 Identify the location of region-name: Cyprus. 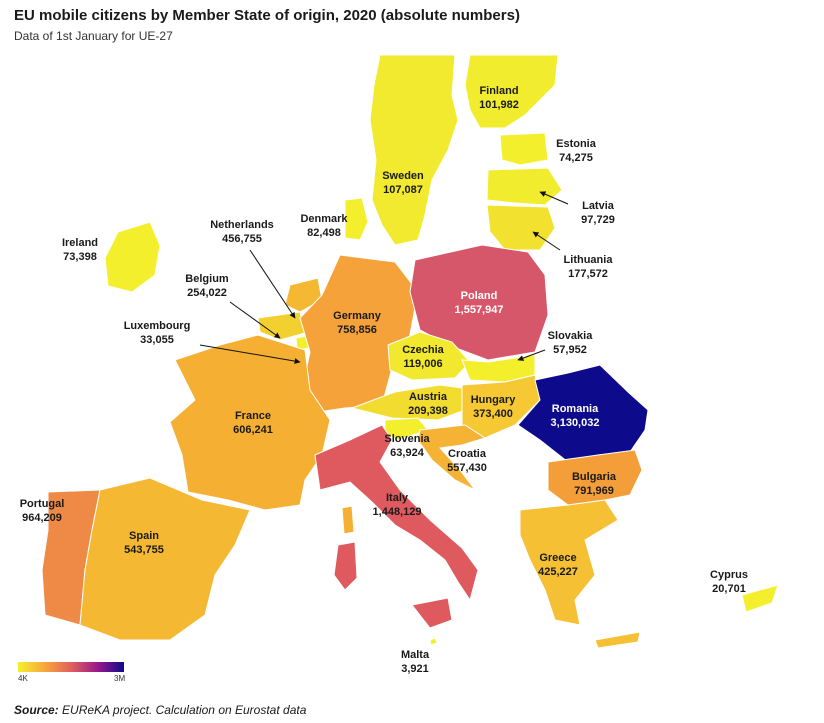
(729, 575).